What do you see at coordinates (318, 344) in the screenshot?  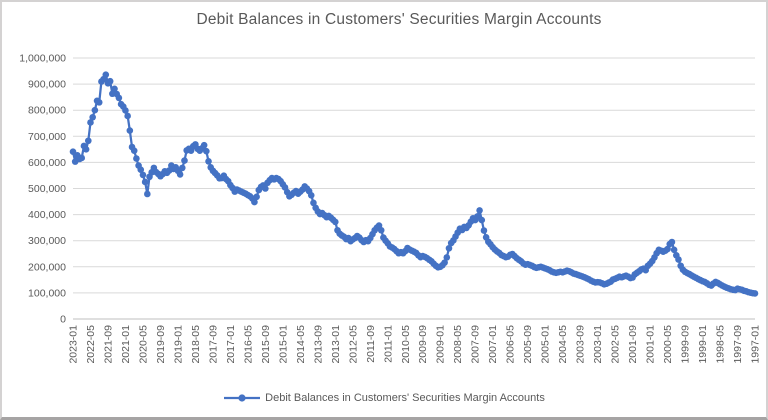 I see `x-axis-tick-label: 2013-09` at bounding box center [318, 344].